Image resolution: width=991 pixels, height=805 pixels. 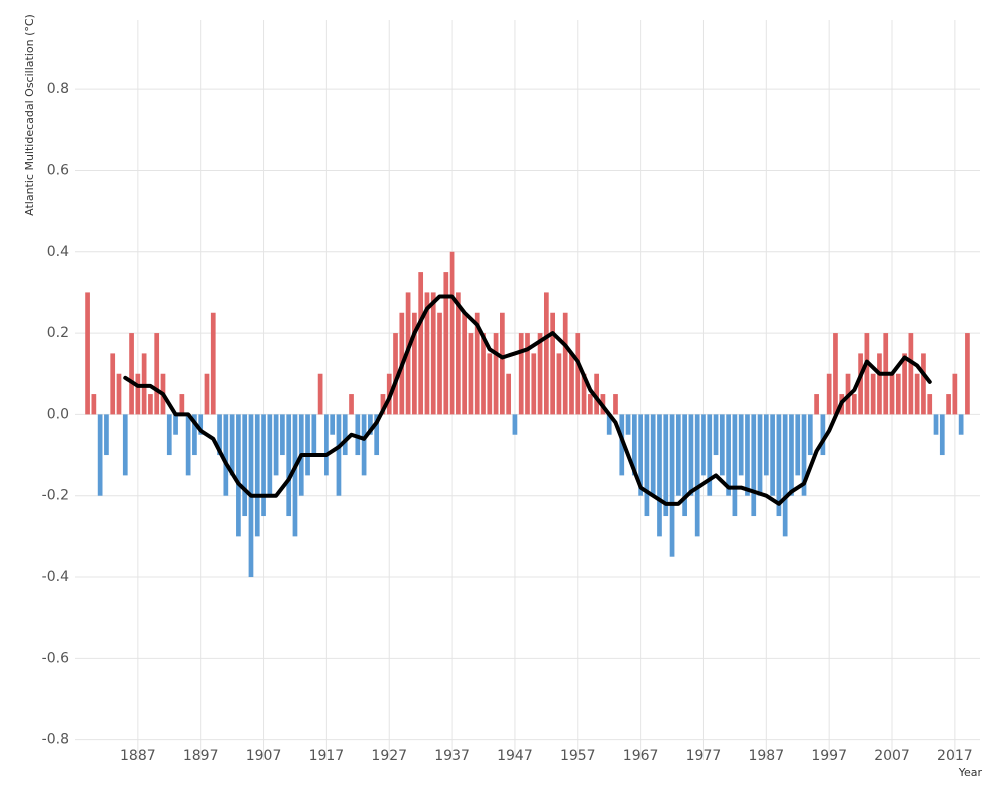 I want to click on x-axis-title: Year, so click(x=970, y=772).